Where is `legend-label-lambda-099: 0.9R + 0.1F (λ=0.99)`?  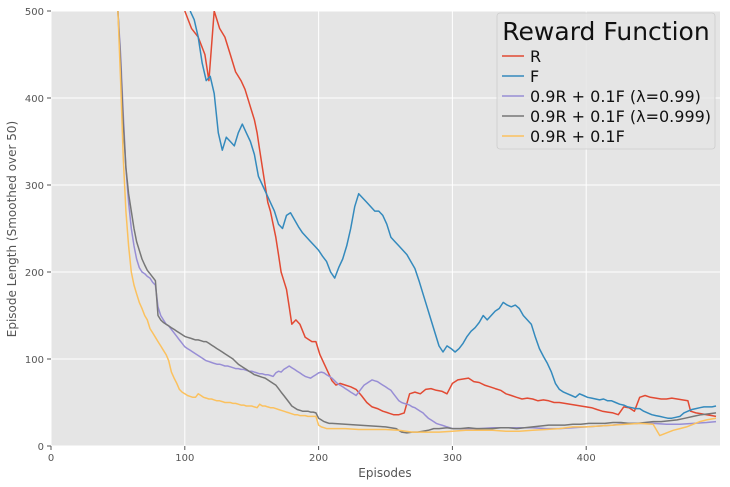
legend-label-lambda-099: 0.9R + 0.1F (λ=0.99) is located at coordinates (615, 96).